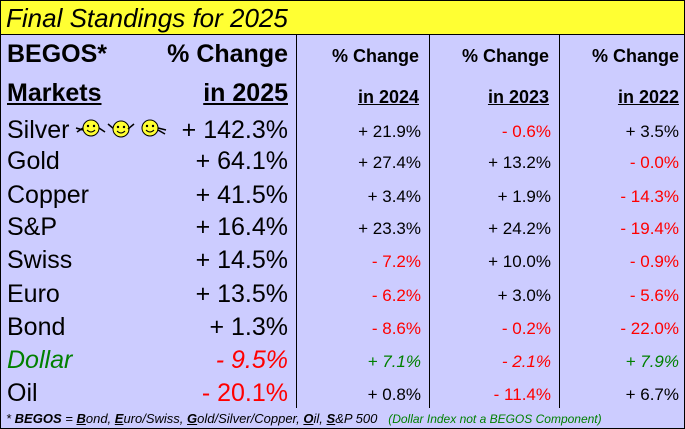  What do you see at coordinates (654, 261) in the screenshot?
I see `change-2022-swiss: - 0.9%` at bounding box center [654, 261].